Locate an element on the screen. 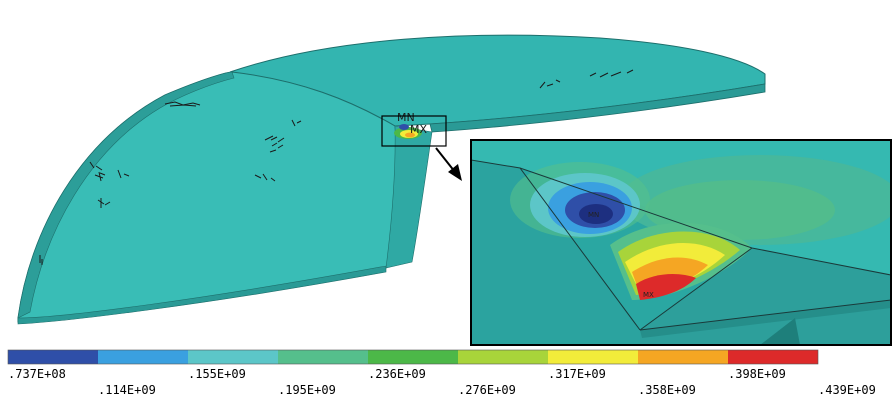 The width and height of the screenshot is (895, 399). max-marker-label: MX is located at coordinates (418, 129).